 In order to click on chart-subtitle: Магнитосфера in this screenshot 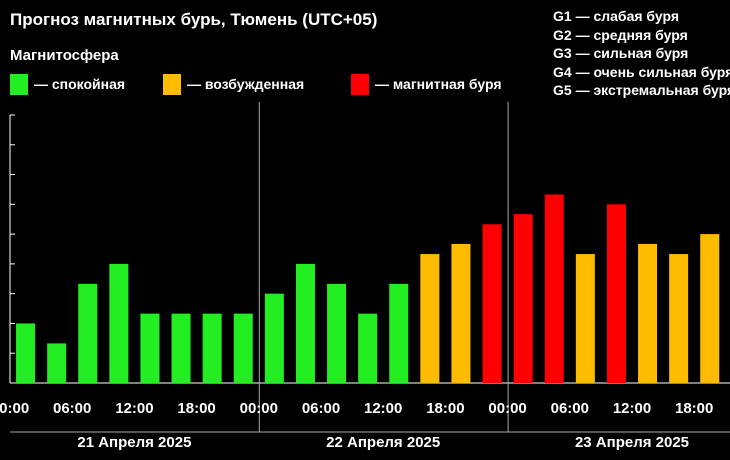, I will do `click(64, 55)`.